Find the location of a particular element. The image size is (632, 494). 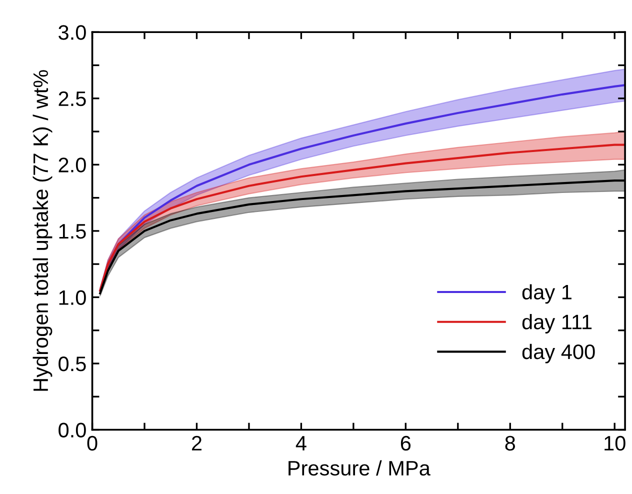

x-axis-title: Pressure / MPa is located at coordinates (359, 468).